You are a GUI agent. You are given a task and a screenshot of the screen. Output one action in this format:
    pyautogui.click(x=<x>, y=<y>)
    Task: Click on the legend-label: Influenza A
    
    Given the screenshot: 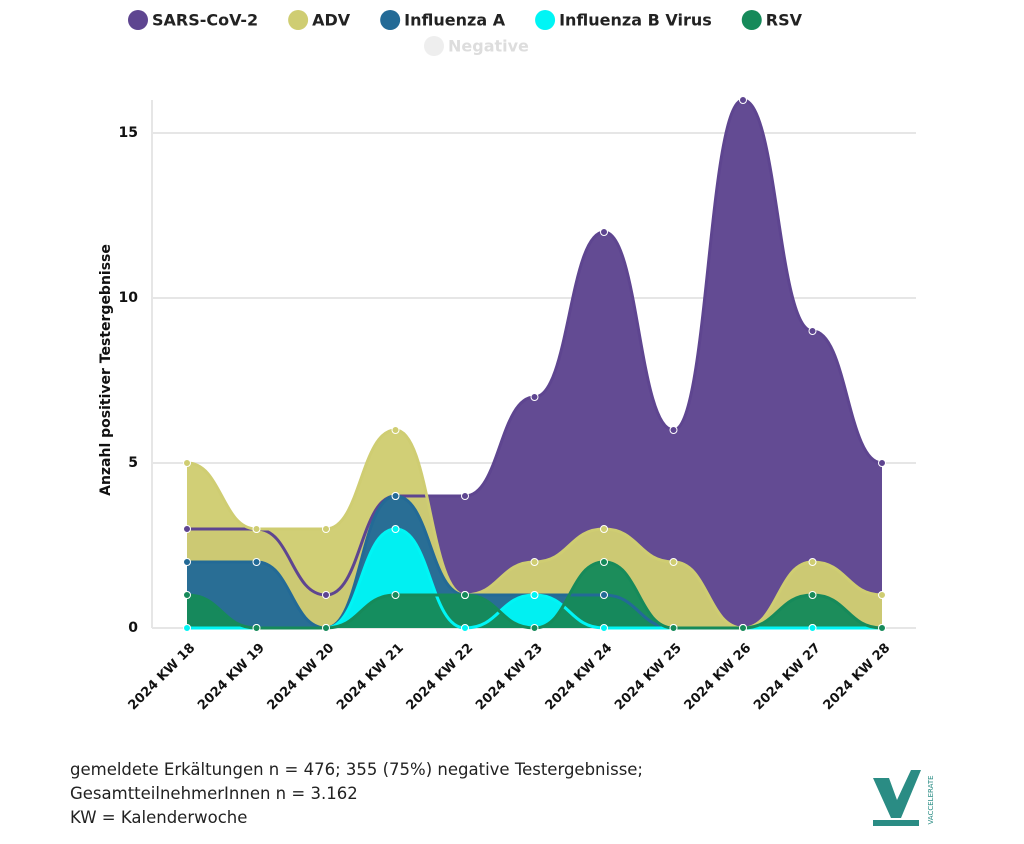 What is the action you would take?
    pyautogui.click(x=455, y=20)
    